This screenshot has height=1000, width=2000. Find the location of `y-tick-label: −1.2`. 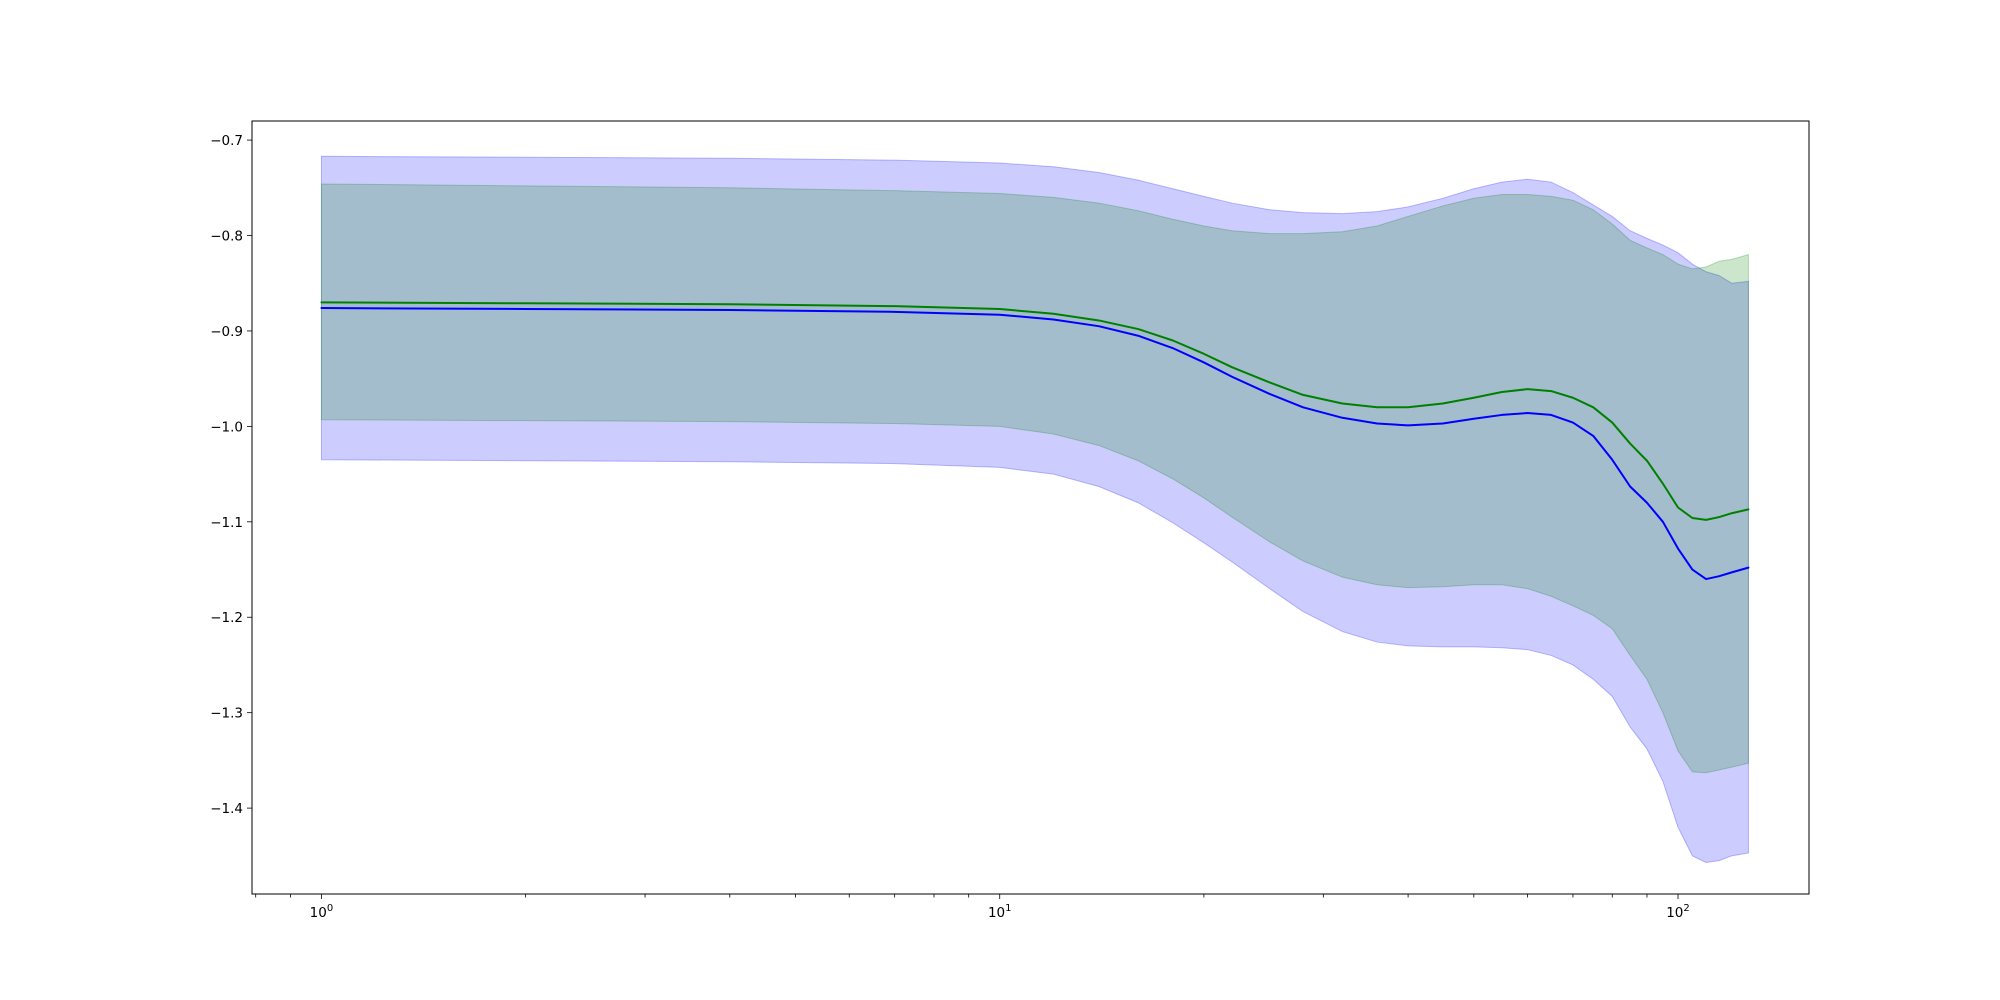

y-tick-label: −1.2 is located at coordinates (226, 618).